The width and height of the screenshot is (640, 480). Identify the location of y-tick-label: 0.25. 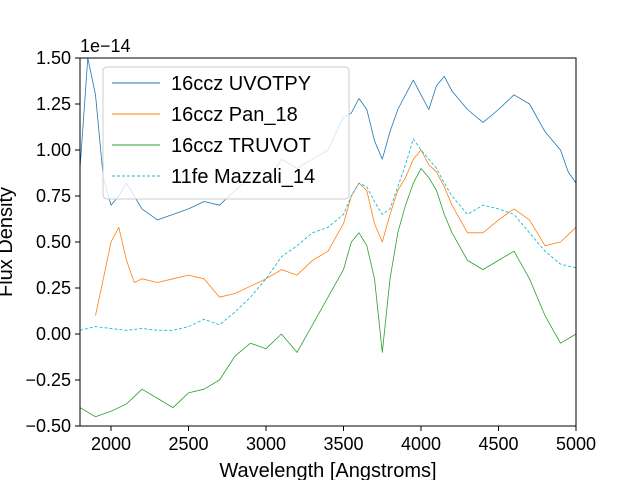
(53, 288).